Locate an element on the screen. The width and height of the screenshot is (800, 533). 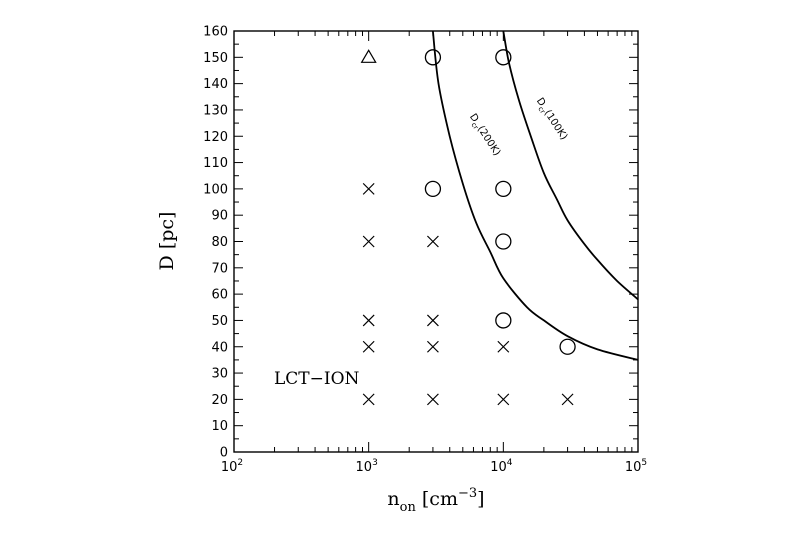
x-axis-label: non [cm−3] is located at coordinates (435, 500).